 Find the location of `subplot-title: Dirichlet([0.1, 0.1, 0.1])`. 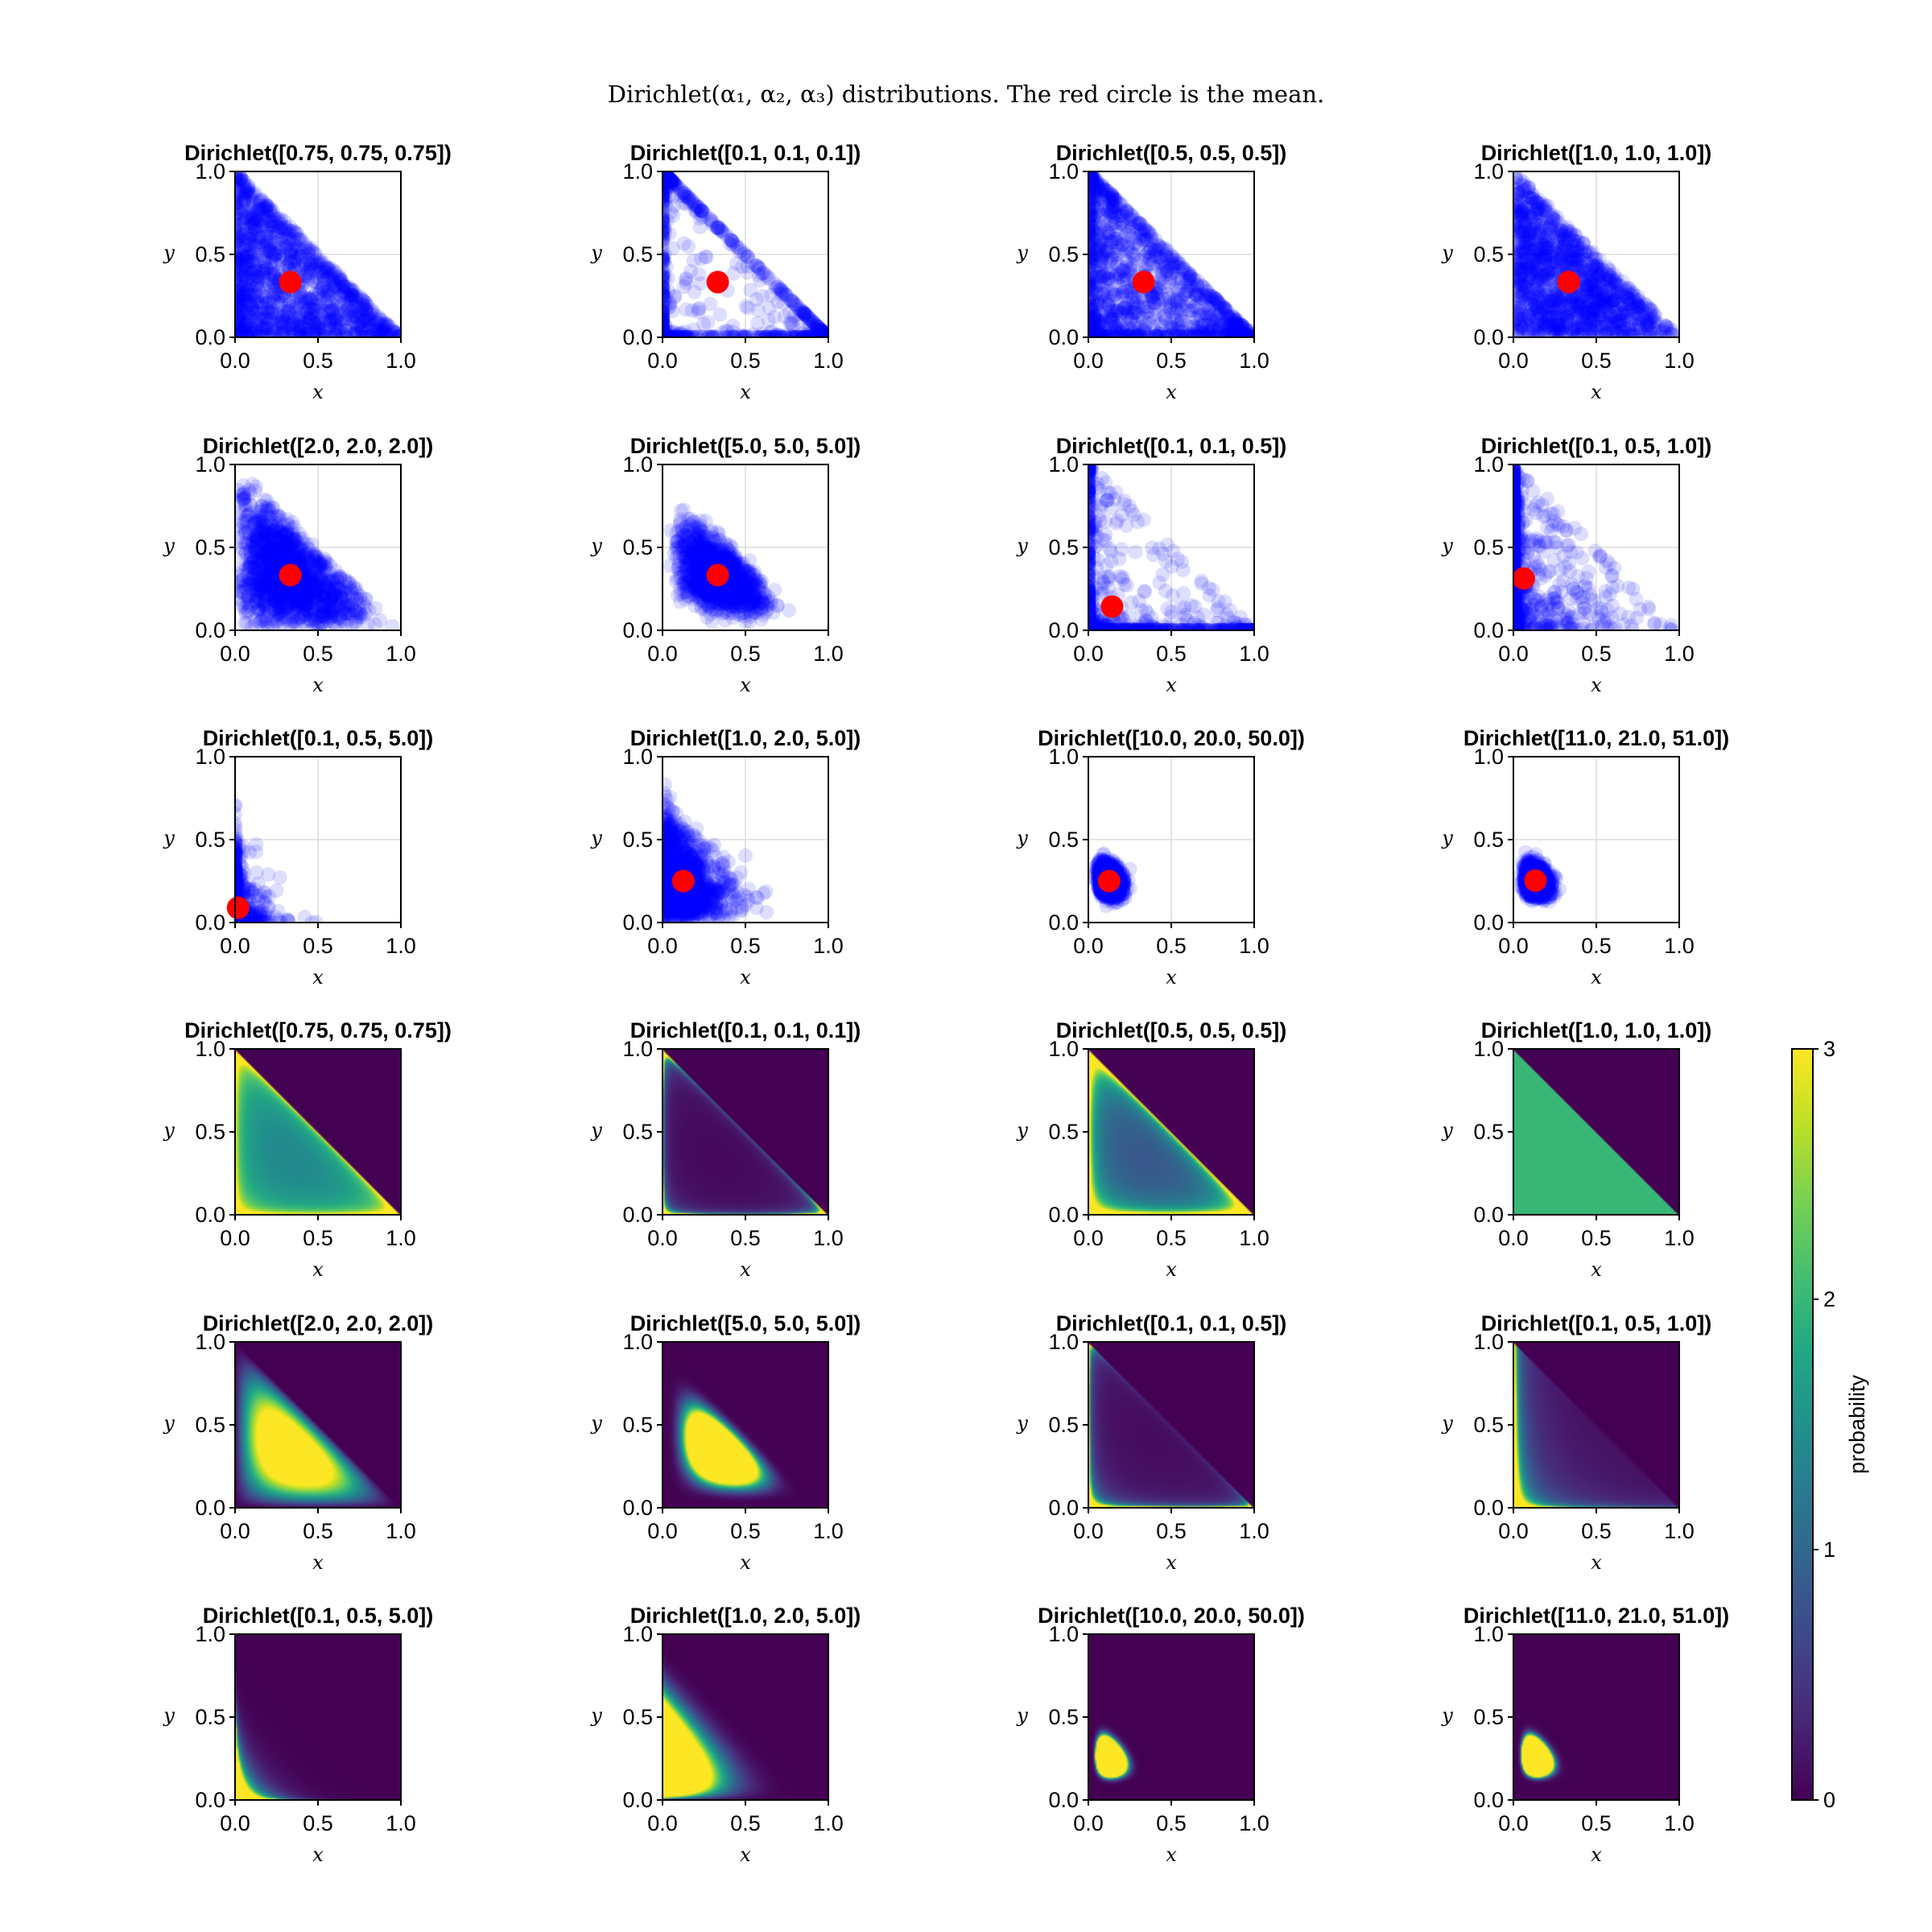

subplot-title: Dirichlet([0.1, 0.1, 0.1]) is located at coordinates (745, 153).